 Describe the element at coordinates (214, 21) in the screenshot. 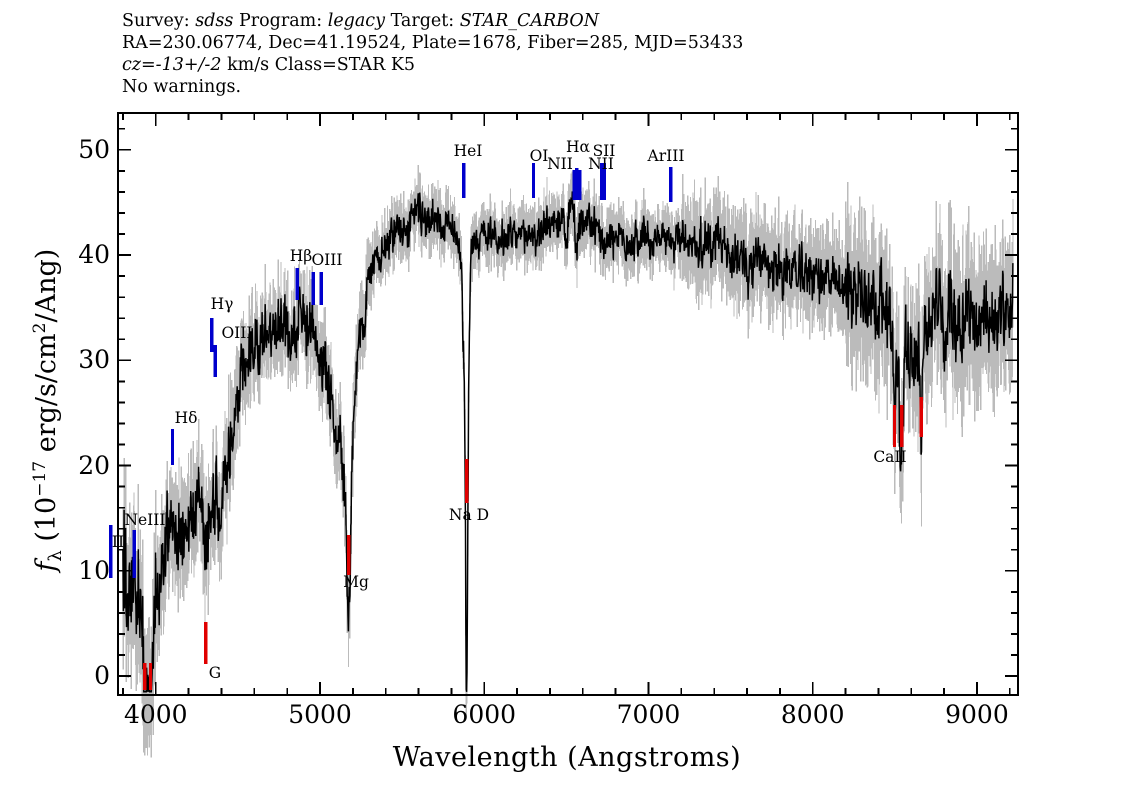

I see `survey-value: sdss` at that location.